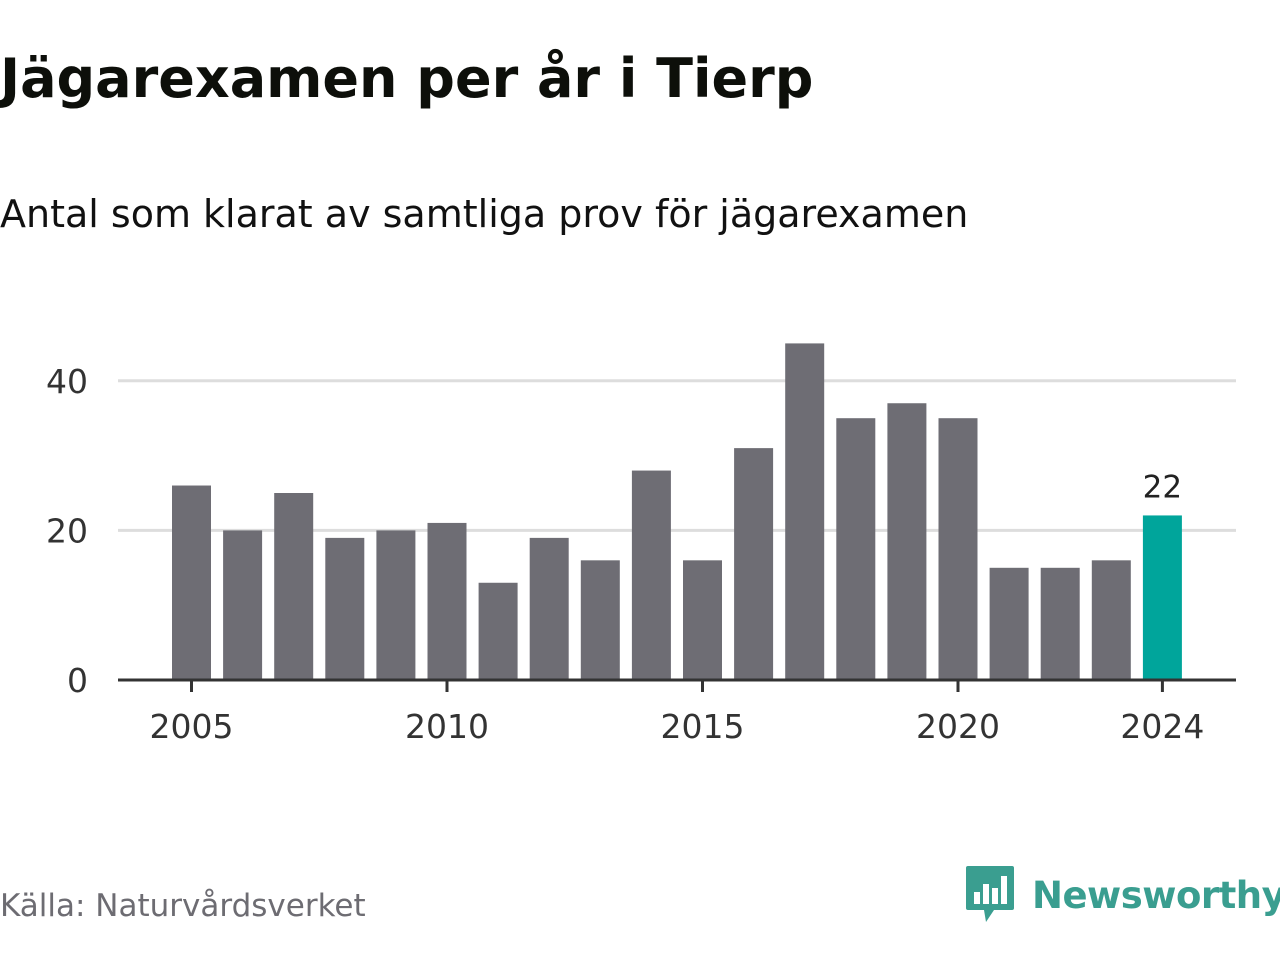  I want to click on bar-2024, so click(1162, 597).